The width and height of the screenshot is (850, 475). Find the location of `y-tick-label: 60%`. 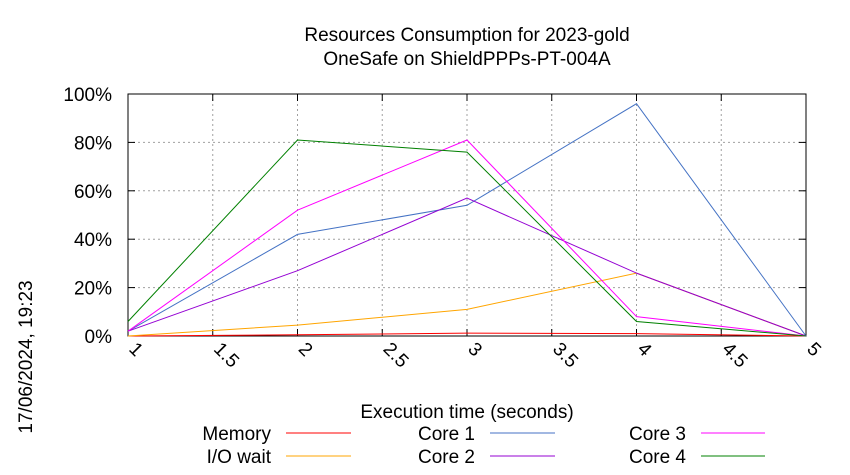

y-tick-label: 60% is located at coordinates (93, 192).